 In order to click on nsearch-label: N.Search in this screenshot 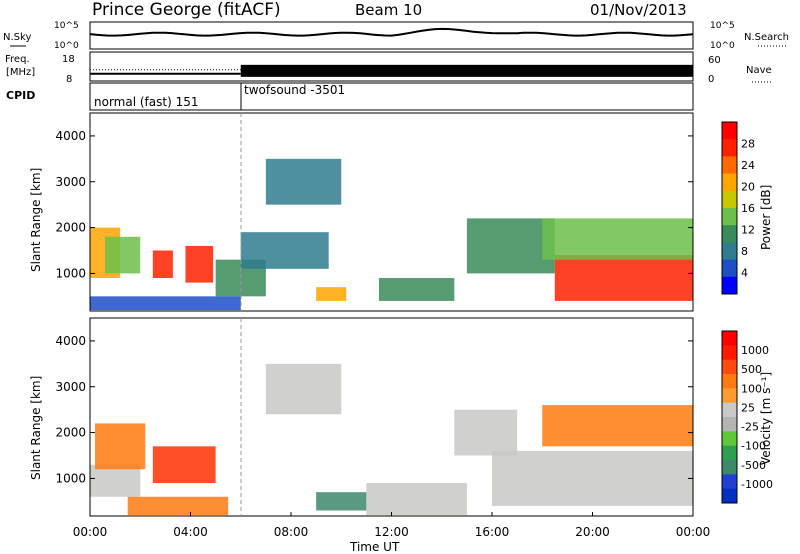, I will do `click(766, 37)`.